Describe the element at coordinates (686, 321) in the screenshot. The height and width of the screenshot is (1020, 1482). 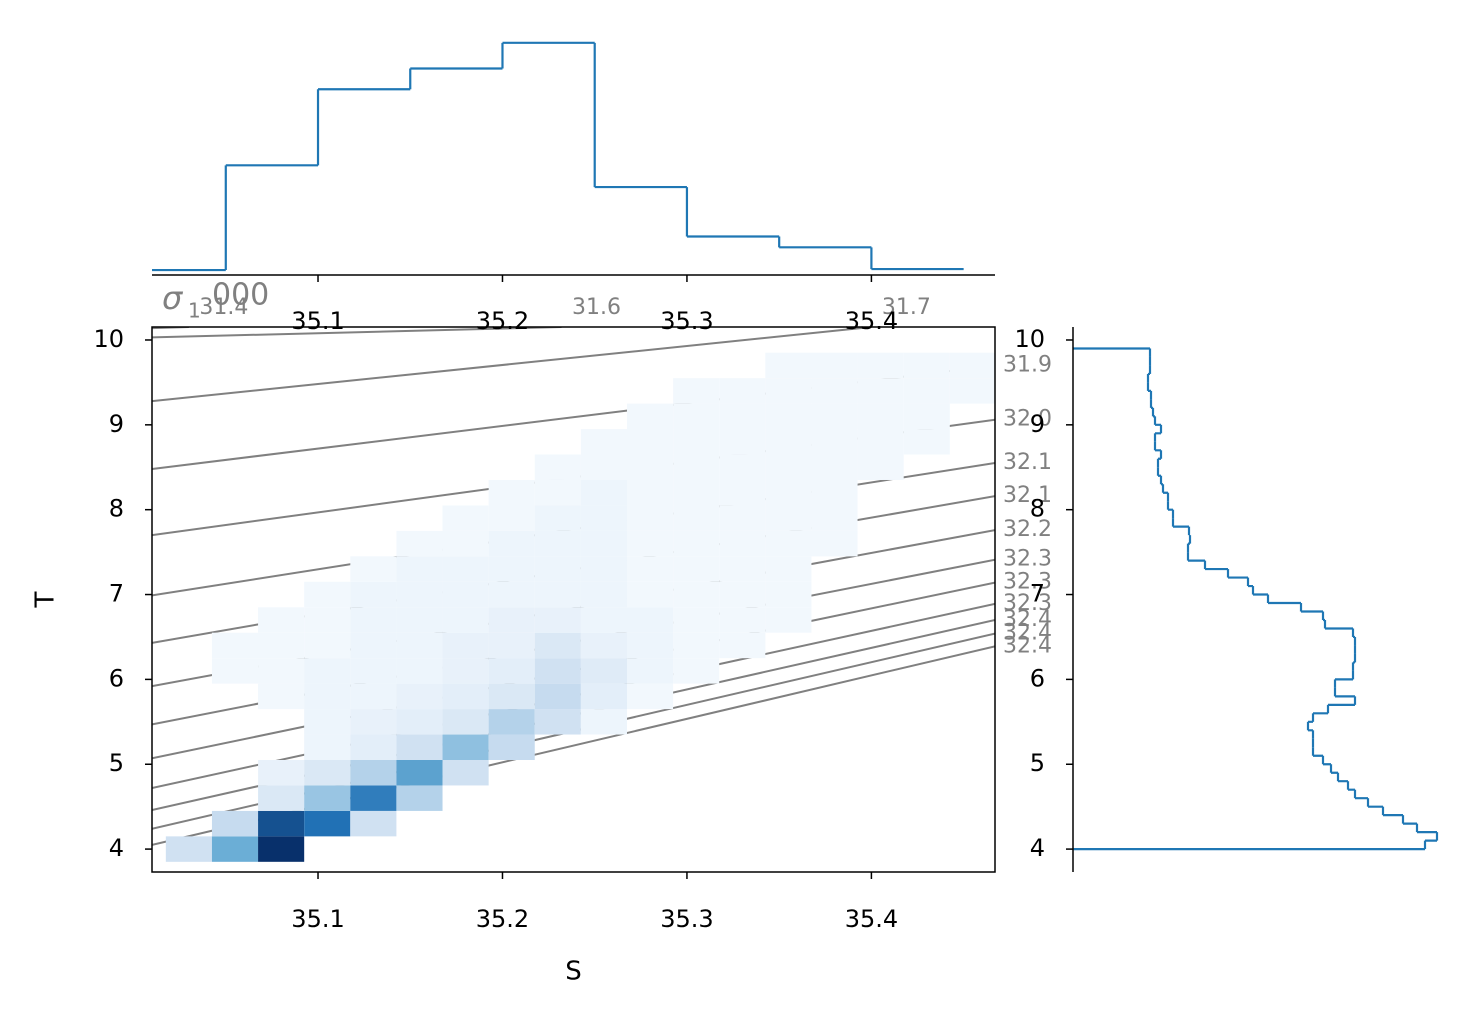
I see `x-tick-label: 35.3` at that location.